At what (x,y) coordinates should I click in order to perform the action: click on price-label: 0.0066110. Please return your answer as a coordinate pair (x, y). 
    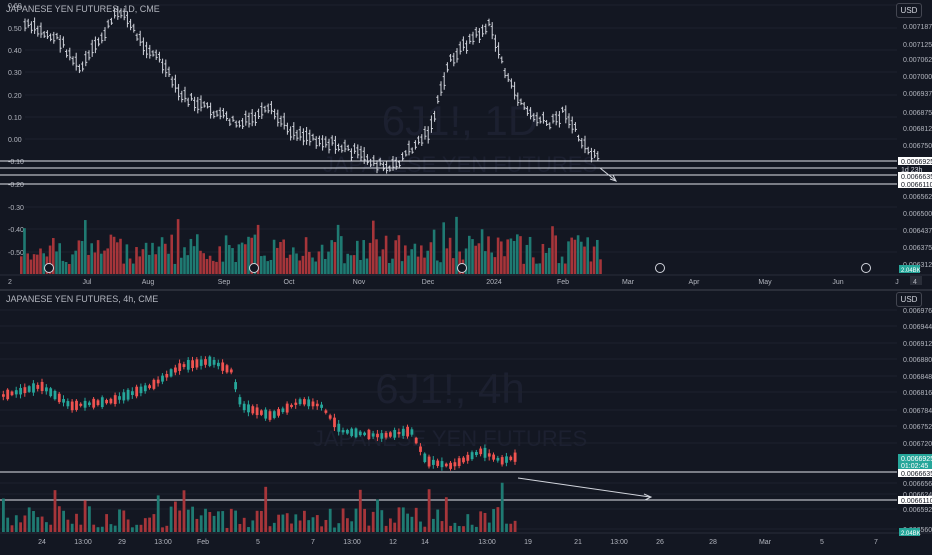
    Looking at the image, I should click on (916, 501).